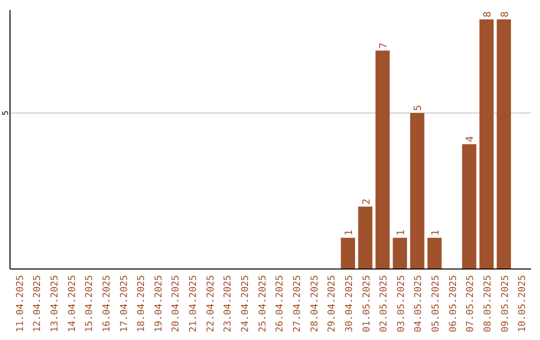 The image size is (540, 340). I want to click on x-tick-label: 20.04.2025, so click(176, 303).